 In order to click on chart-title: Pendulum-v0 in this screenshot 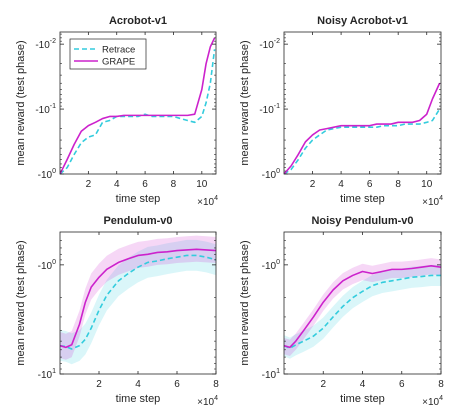, I will do `click(137, 221)`.